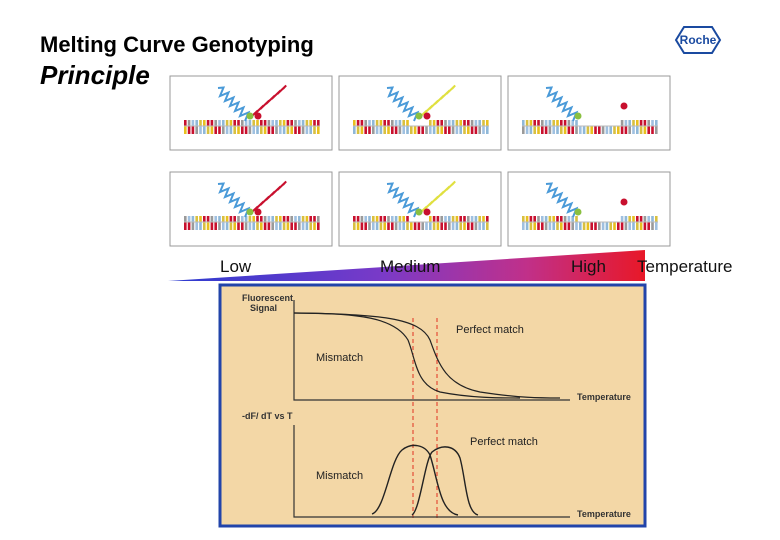 The image size is (780, 540). I want to click on upper-x-label: Temperature, so click(604, 397).